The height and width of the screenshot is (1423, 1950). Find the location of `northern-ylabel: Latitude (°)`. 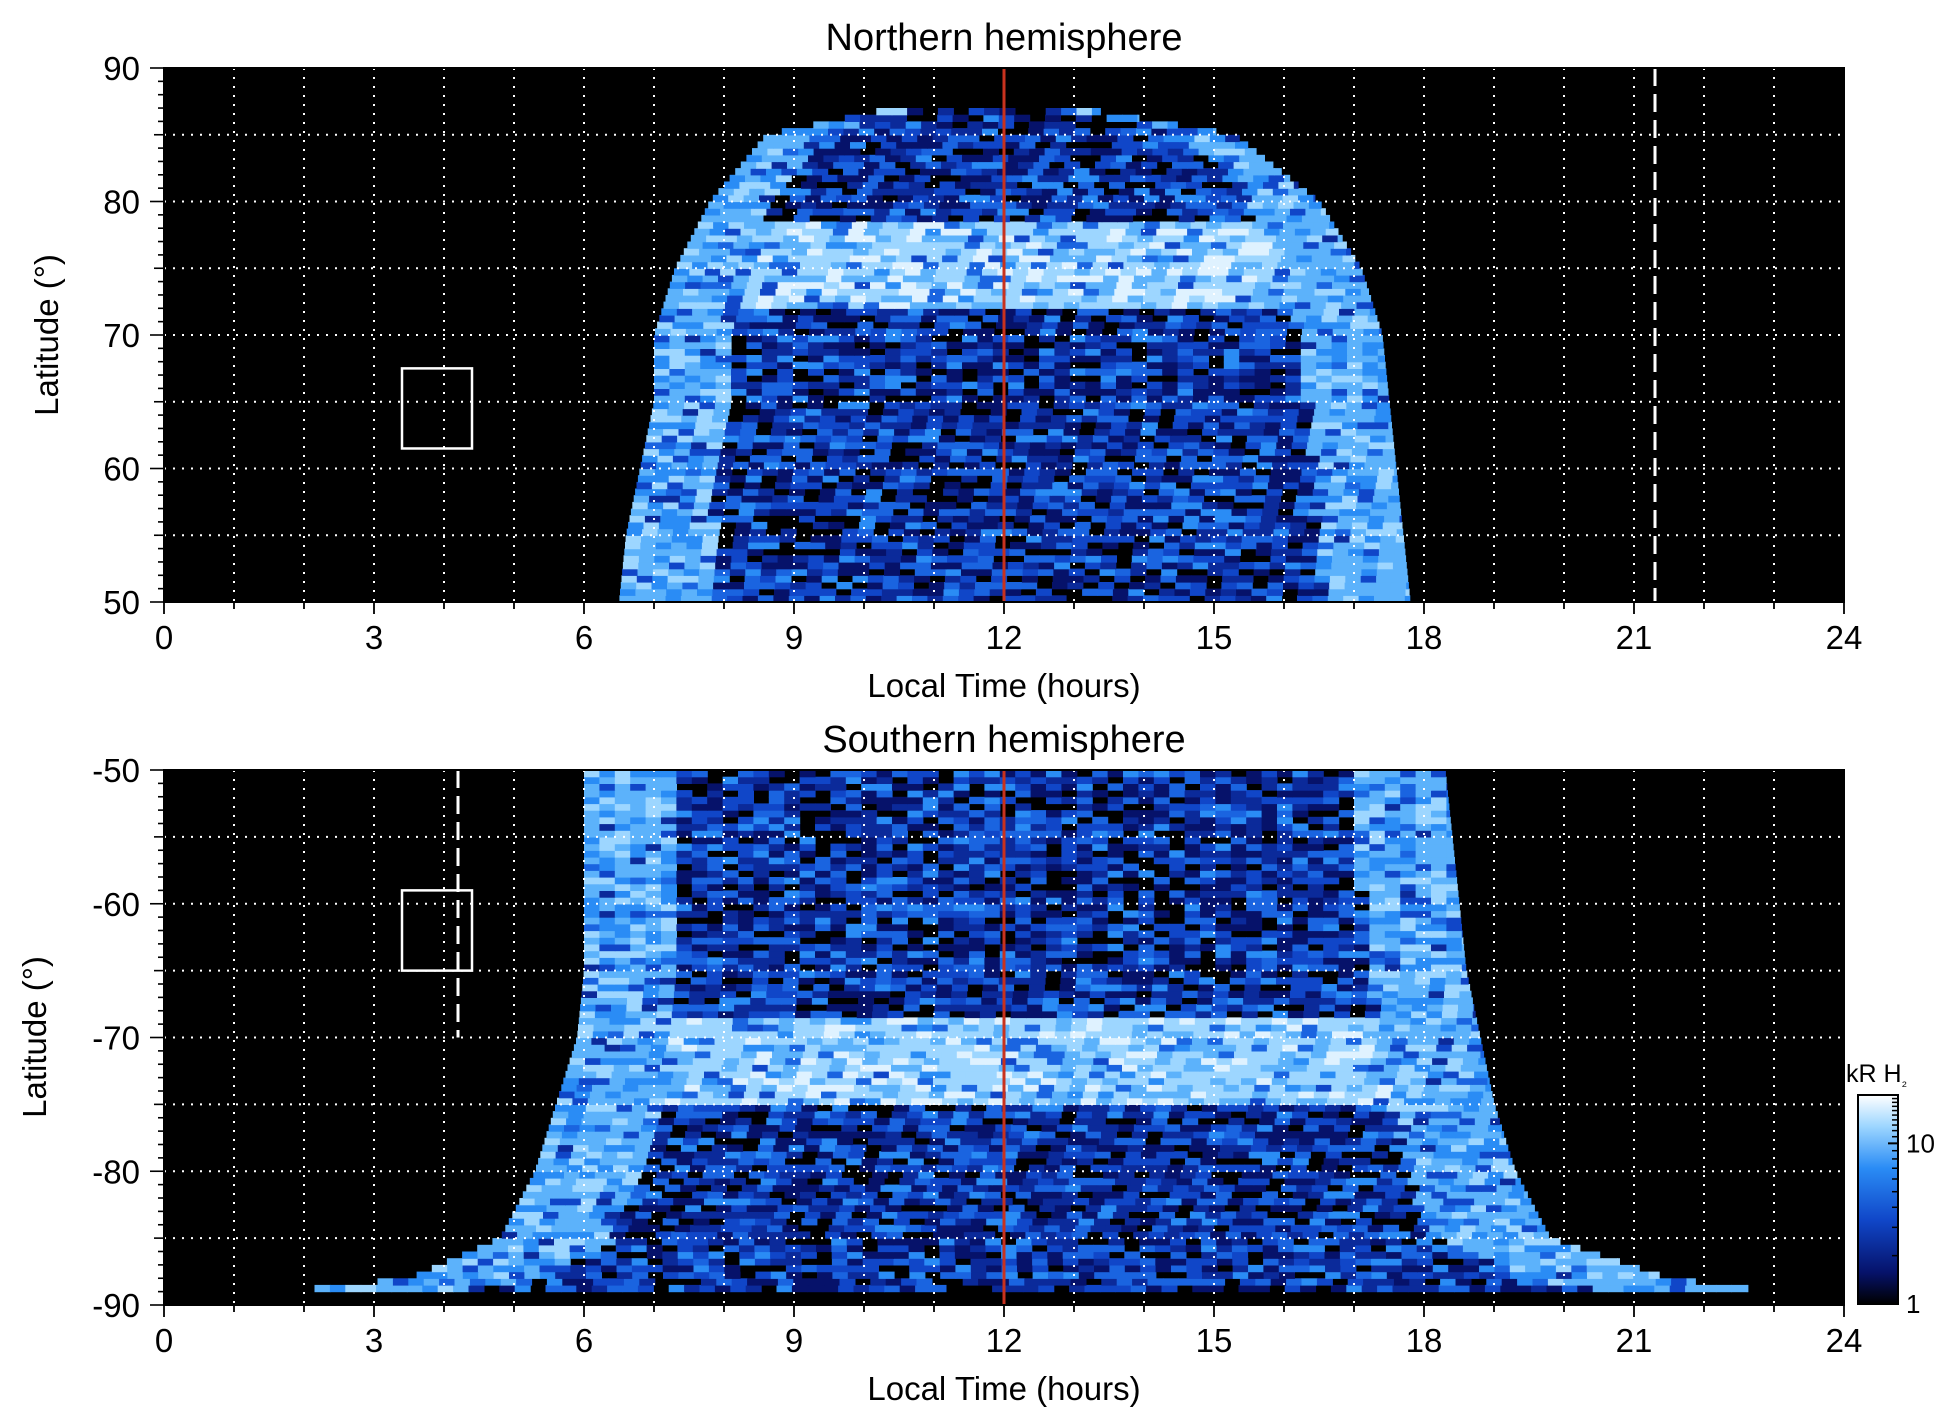

northern-ylabel: Latitude (°) is located at coordinates (46, 335).